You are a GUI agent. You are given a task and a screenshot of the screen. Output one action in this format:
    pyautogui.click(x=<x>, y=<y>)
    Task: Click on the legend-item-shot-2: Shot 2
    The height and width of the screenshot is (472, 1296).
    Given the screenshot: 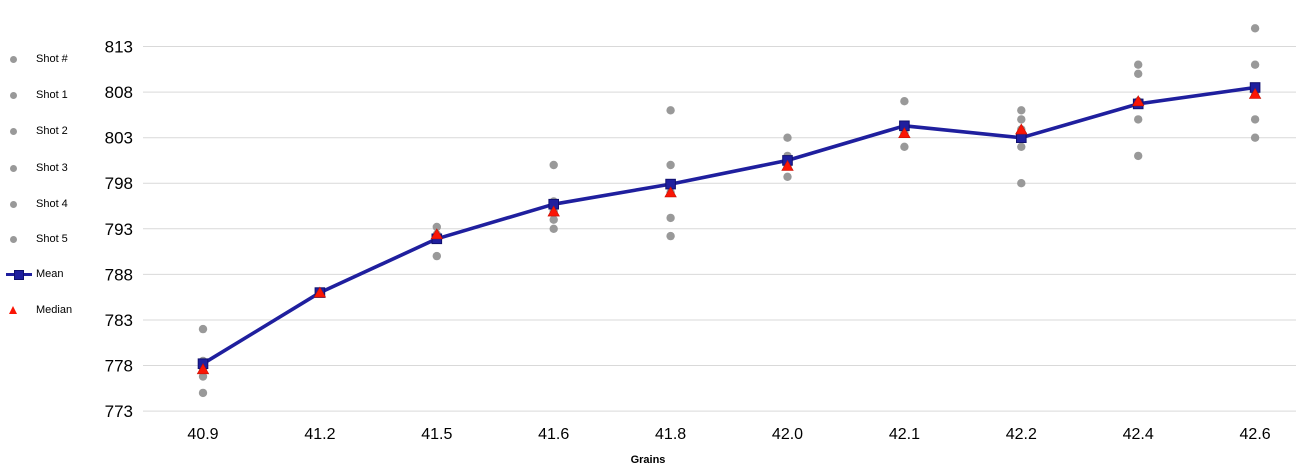 What is the action you would take?
    pyautogui.click(x=37, y=131)
    